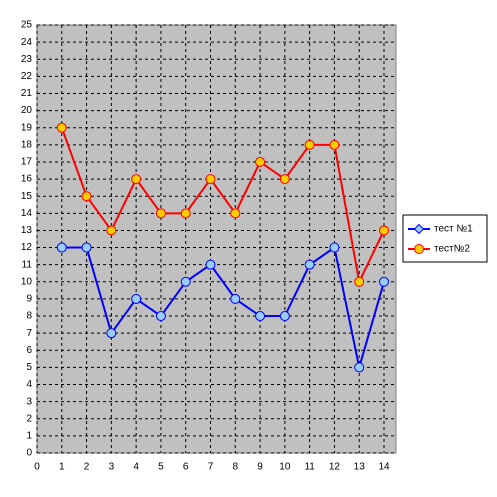  I want to click on y-tick-label: 7, so click(29, 333).